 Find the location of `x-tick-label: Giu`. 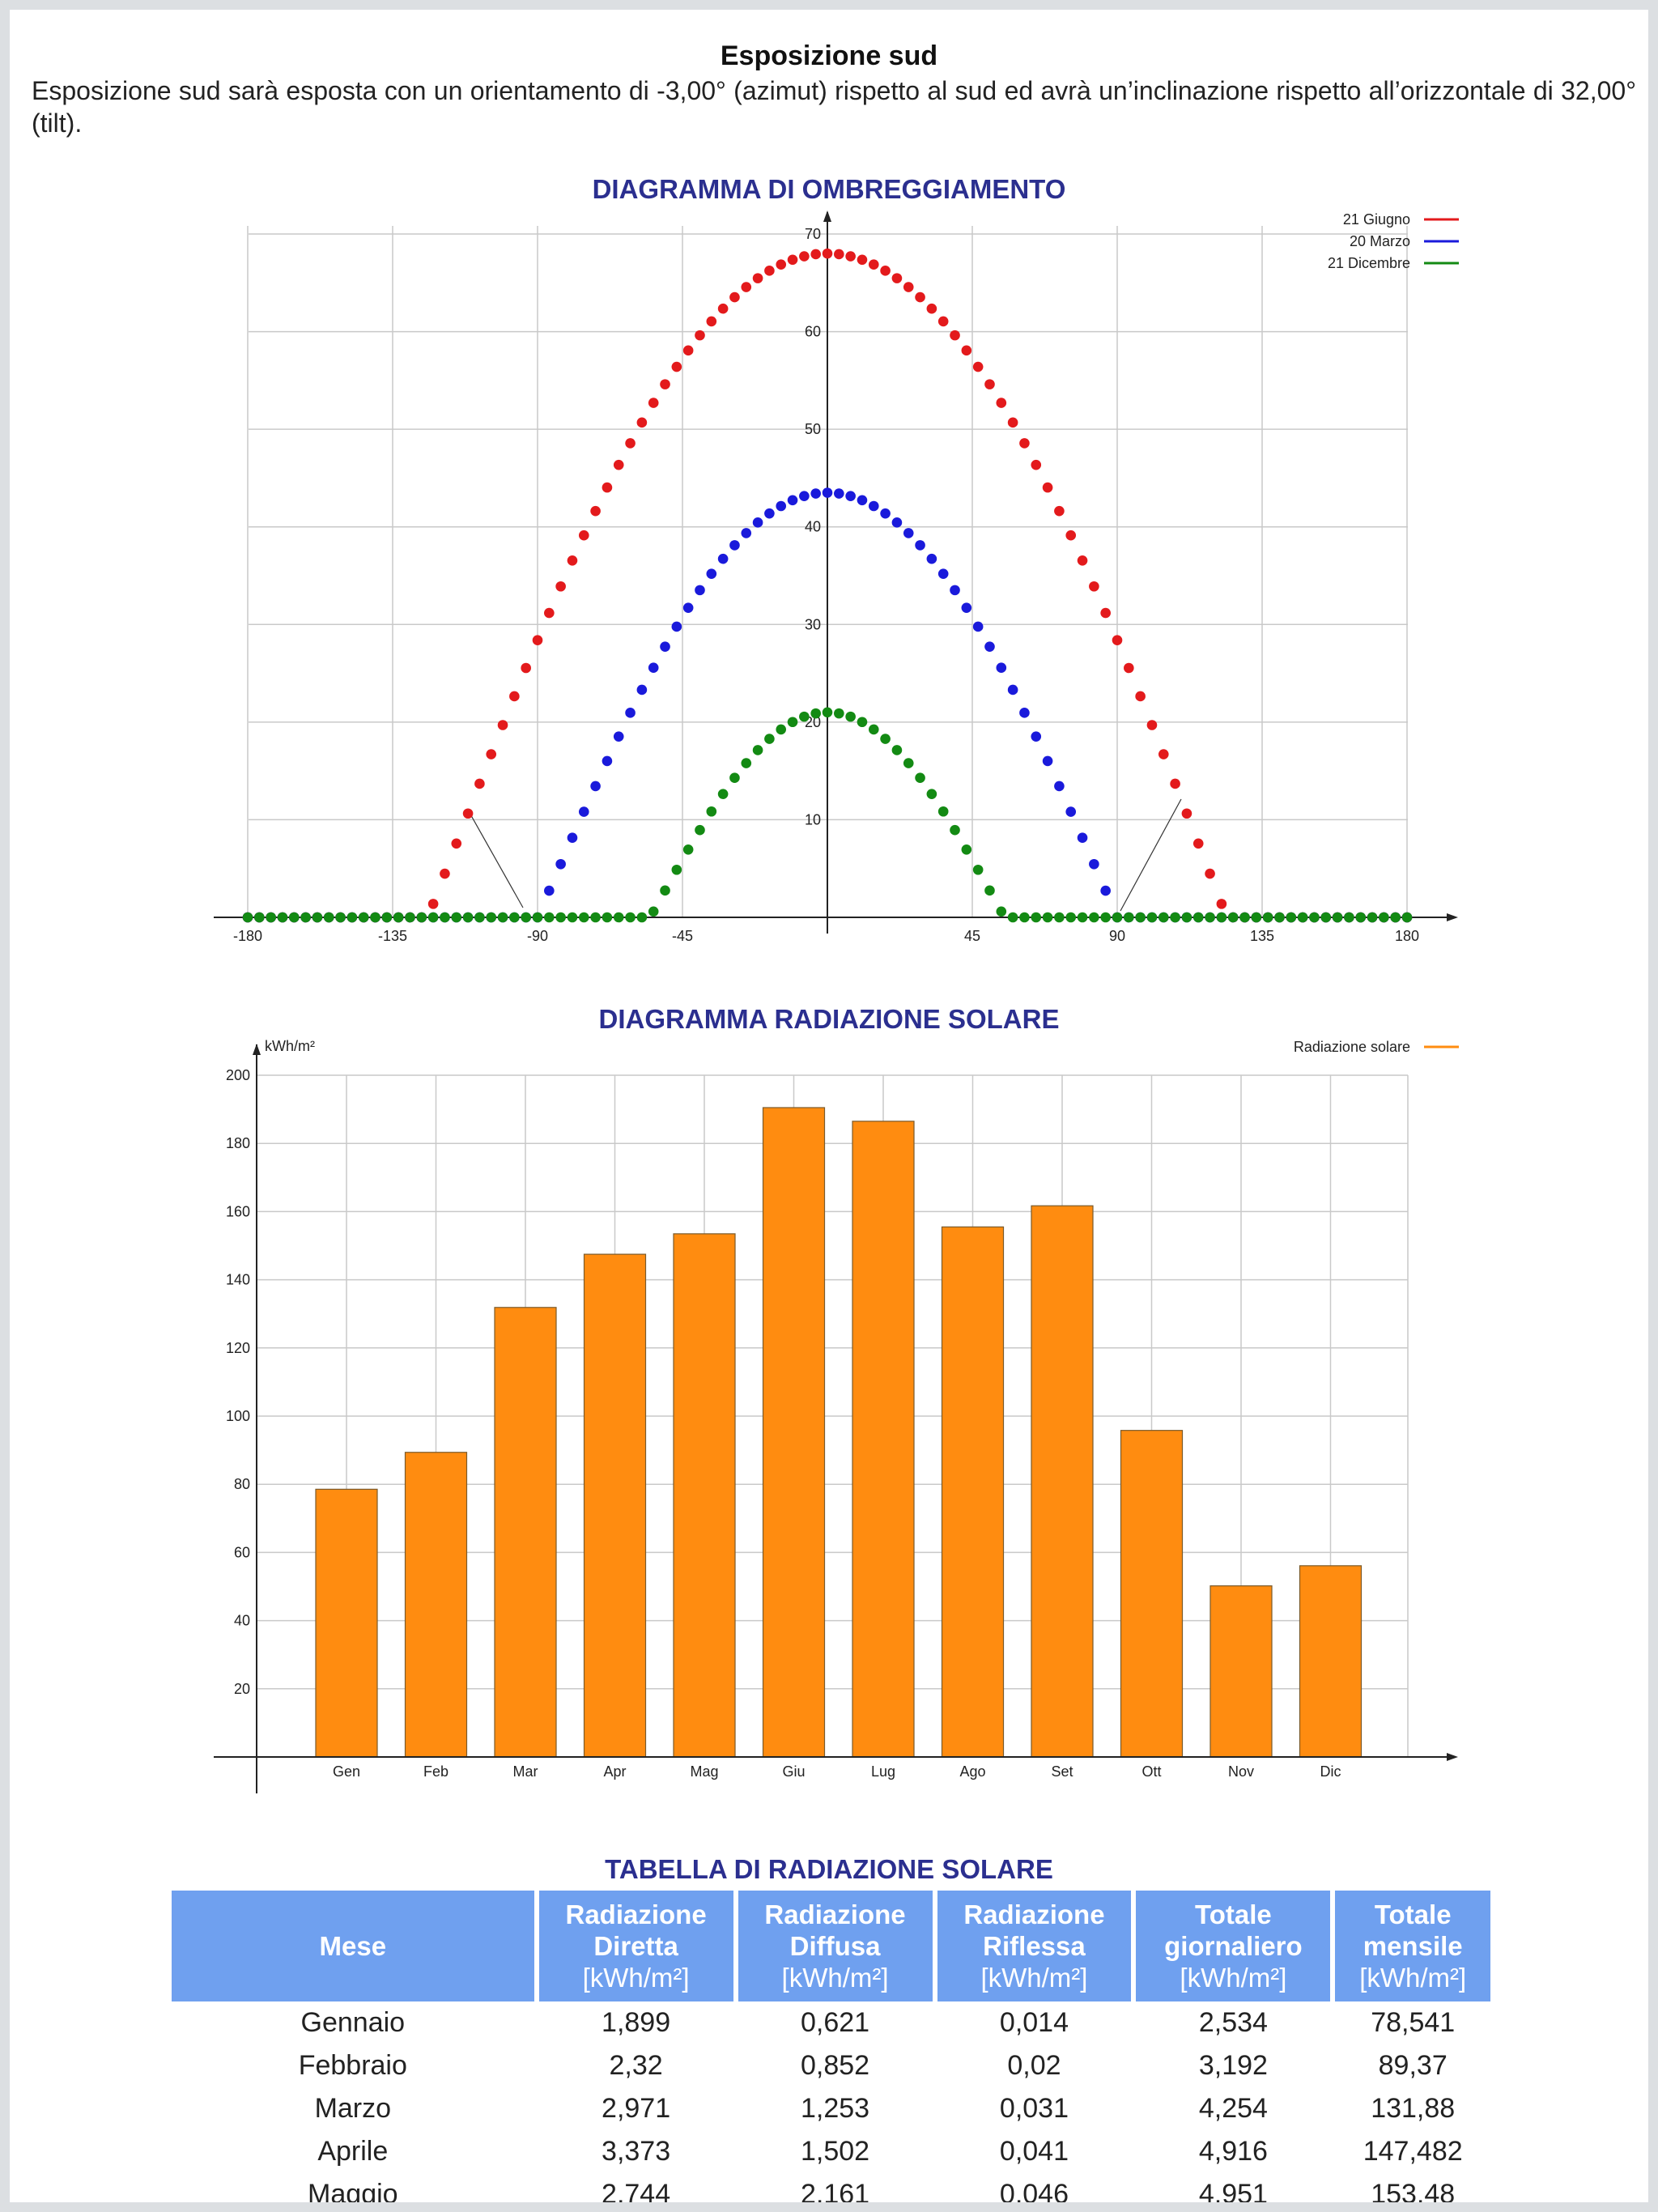

x-tick-label: Giu is located at coordinates (793, 1772).